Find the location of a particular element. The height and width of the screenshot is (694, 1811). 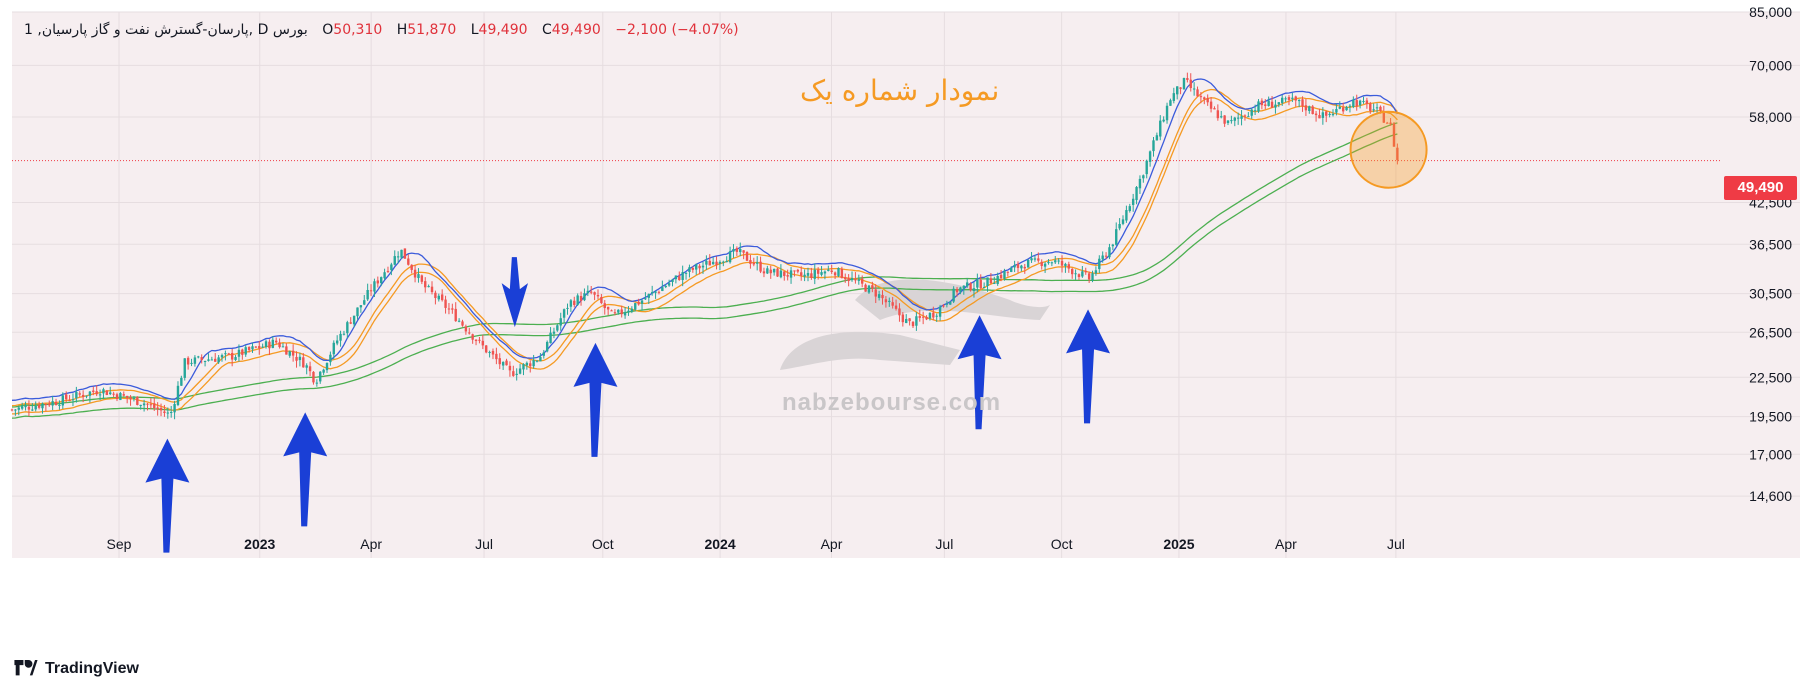

time-axis: Sep 2023 Apr Jul Oct 2024 Apr Jul Oct 2025 Apr Jul is located at coordinates (756, 544).